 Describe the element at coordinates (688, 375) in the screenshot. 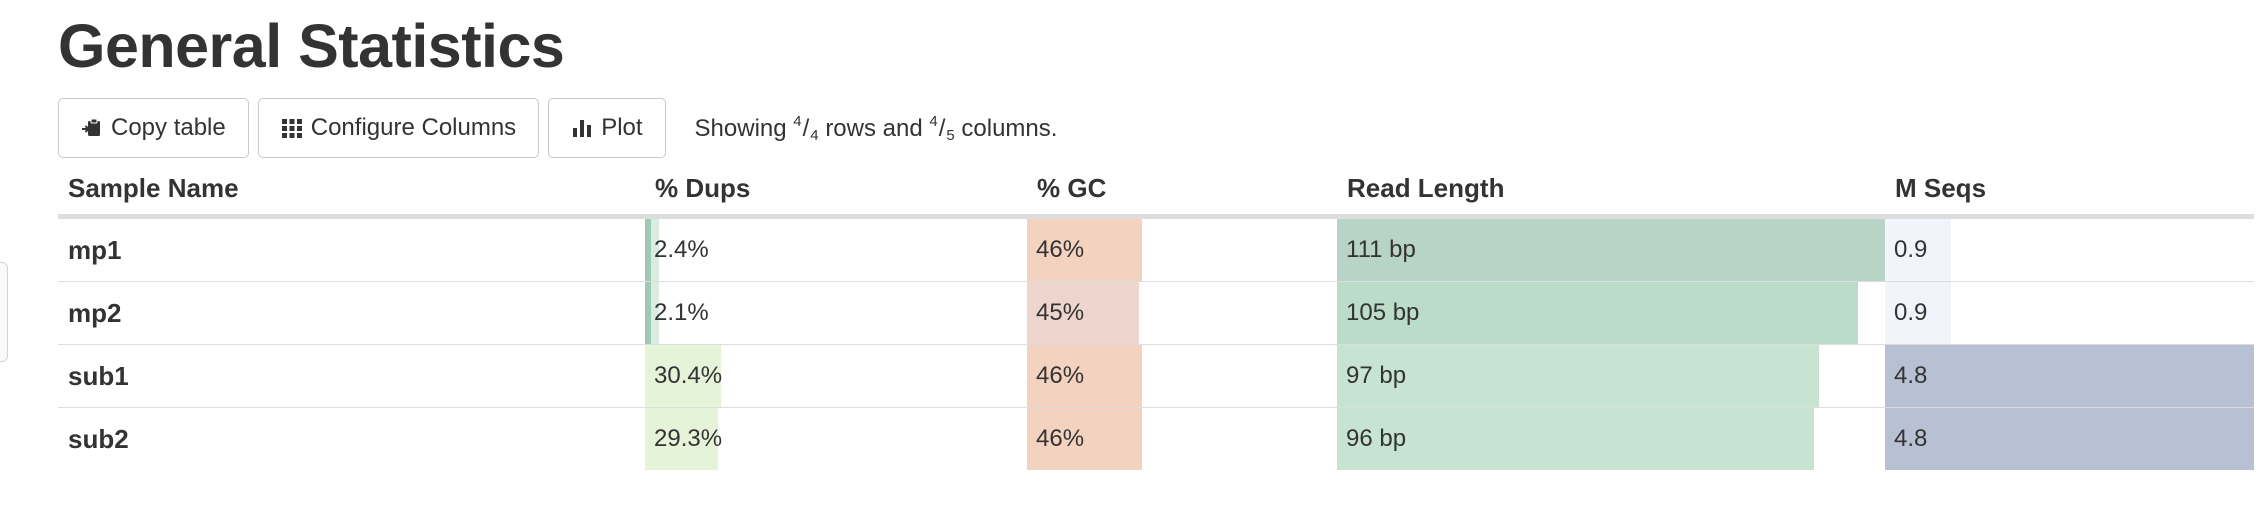

I see `dups-value: 30.4%` at that location.